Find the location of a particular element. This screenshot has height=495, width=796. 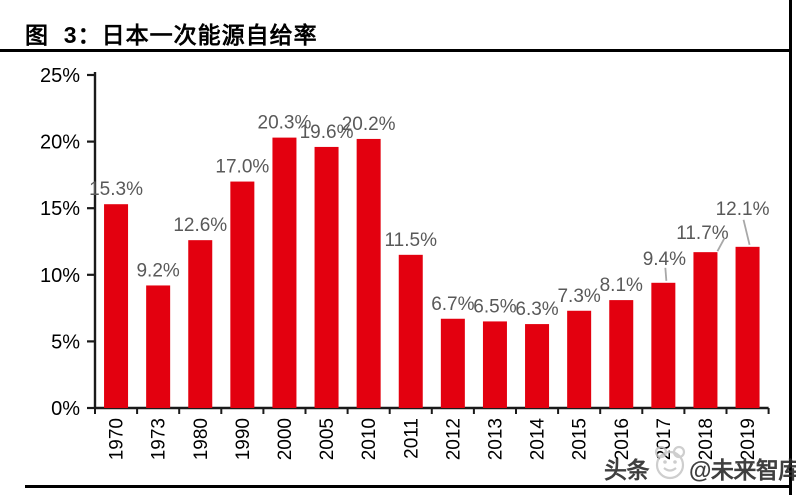

x-axis-label: 2012 is located at coordinates (453, 439).